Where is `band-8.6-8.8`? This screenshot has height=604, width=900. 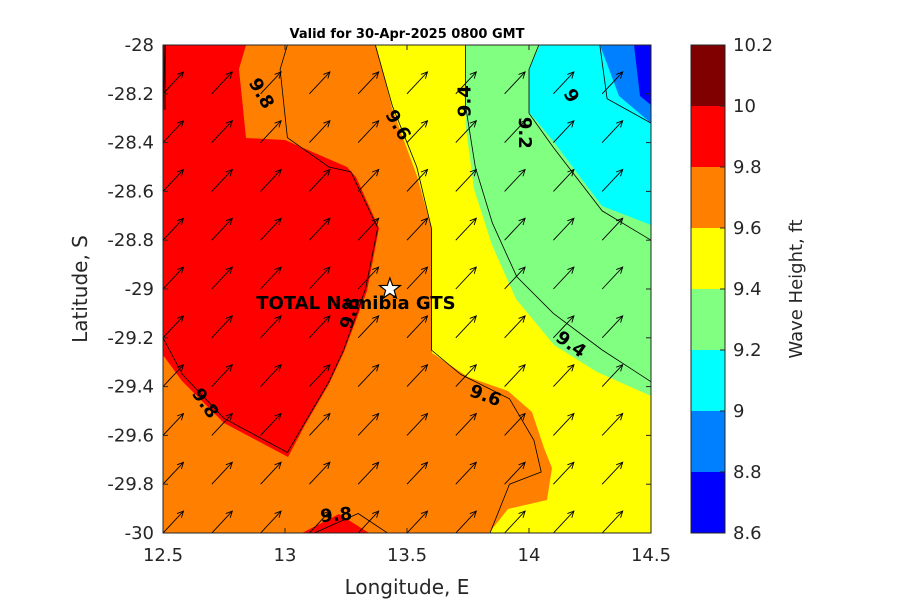 band-8.6-8.8 is located at coordinates (642, 75).